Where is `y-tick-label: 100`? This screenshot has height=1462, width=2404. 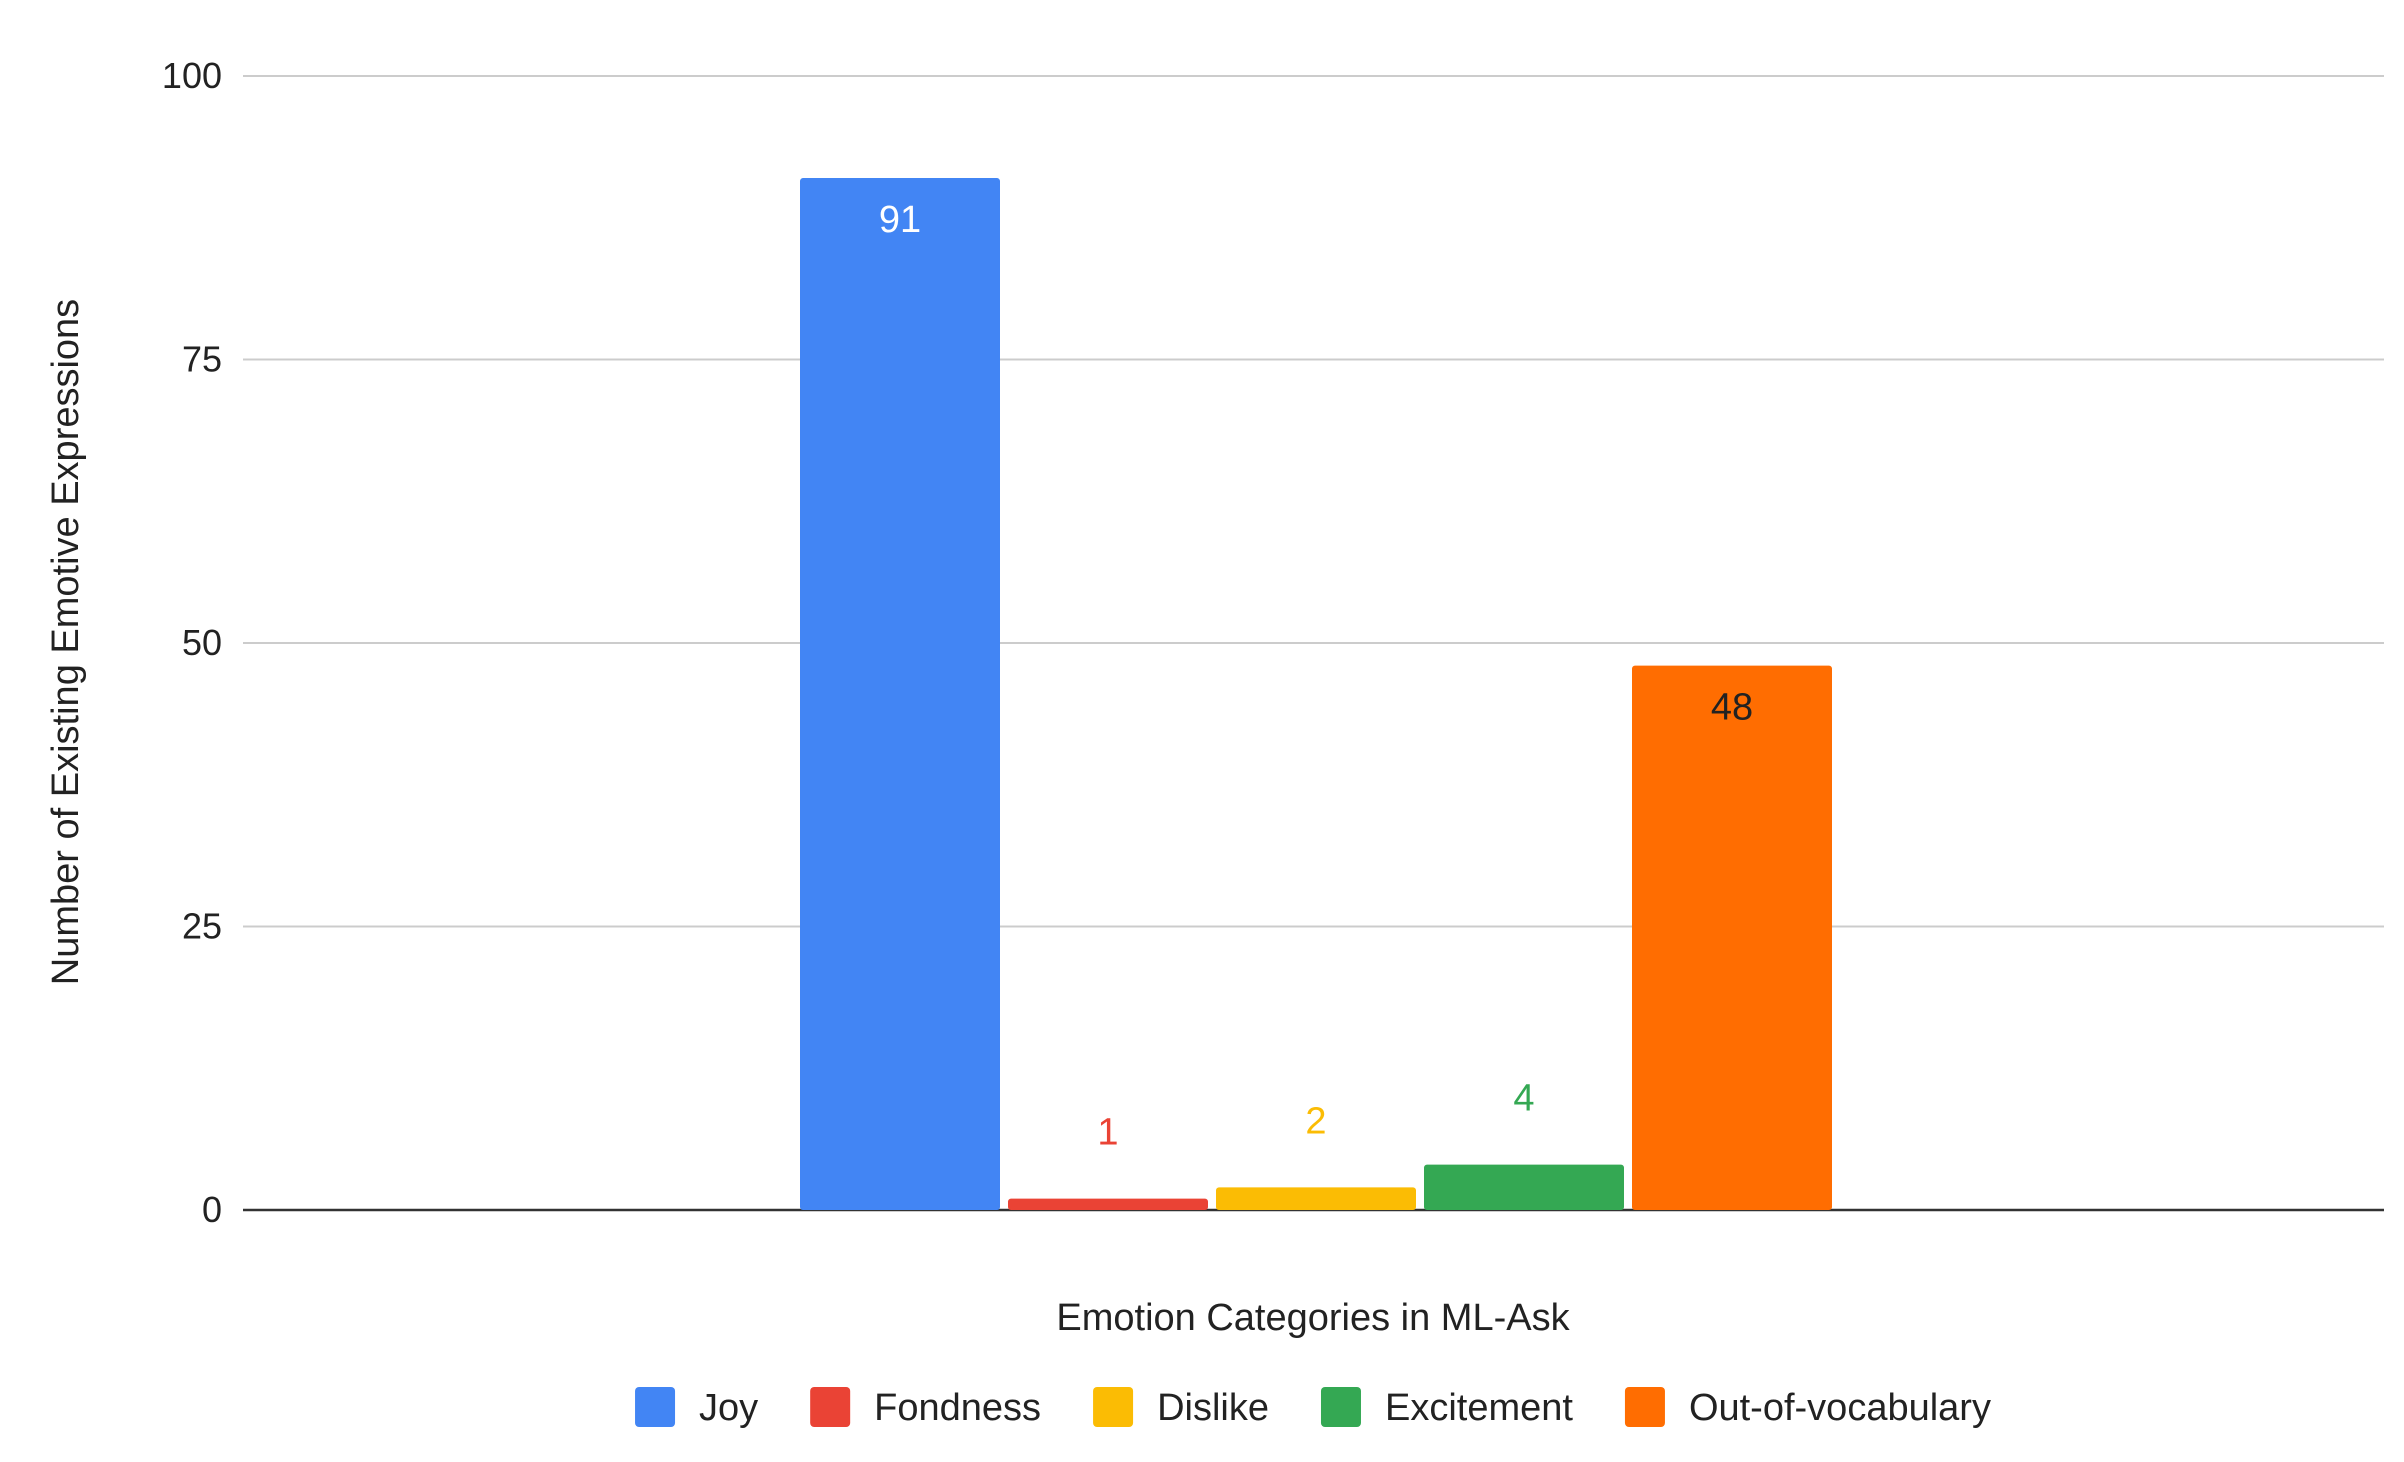 y-tick-label: 100 is located at coordinates (192, 75).